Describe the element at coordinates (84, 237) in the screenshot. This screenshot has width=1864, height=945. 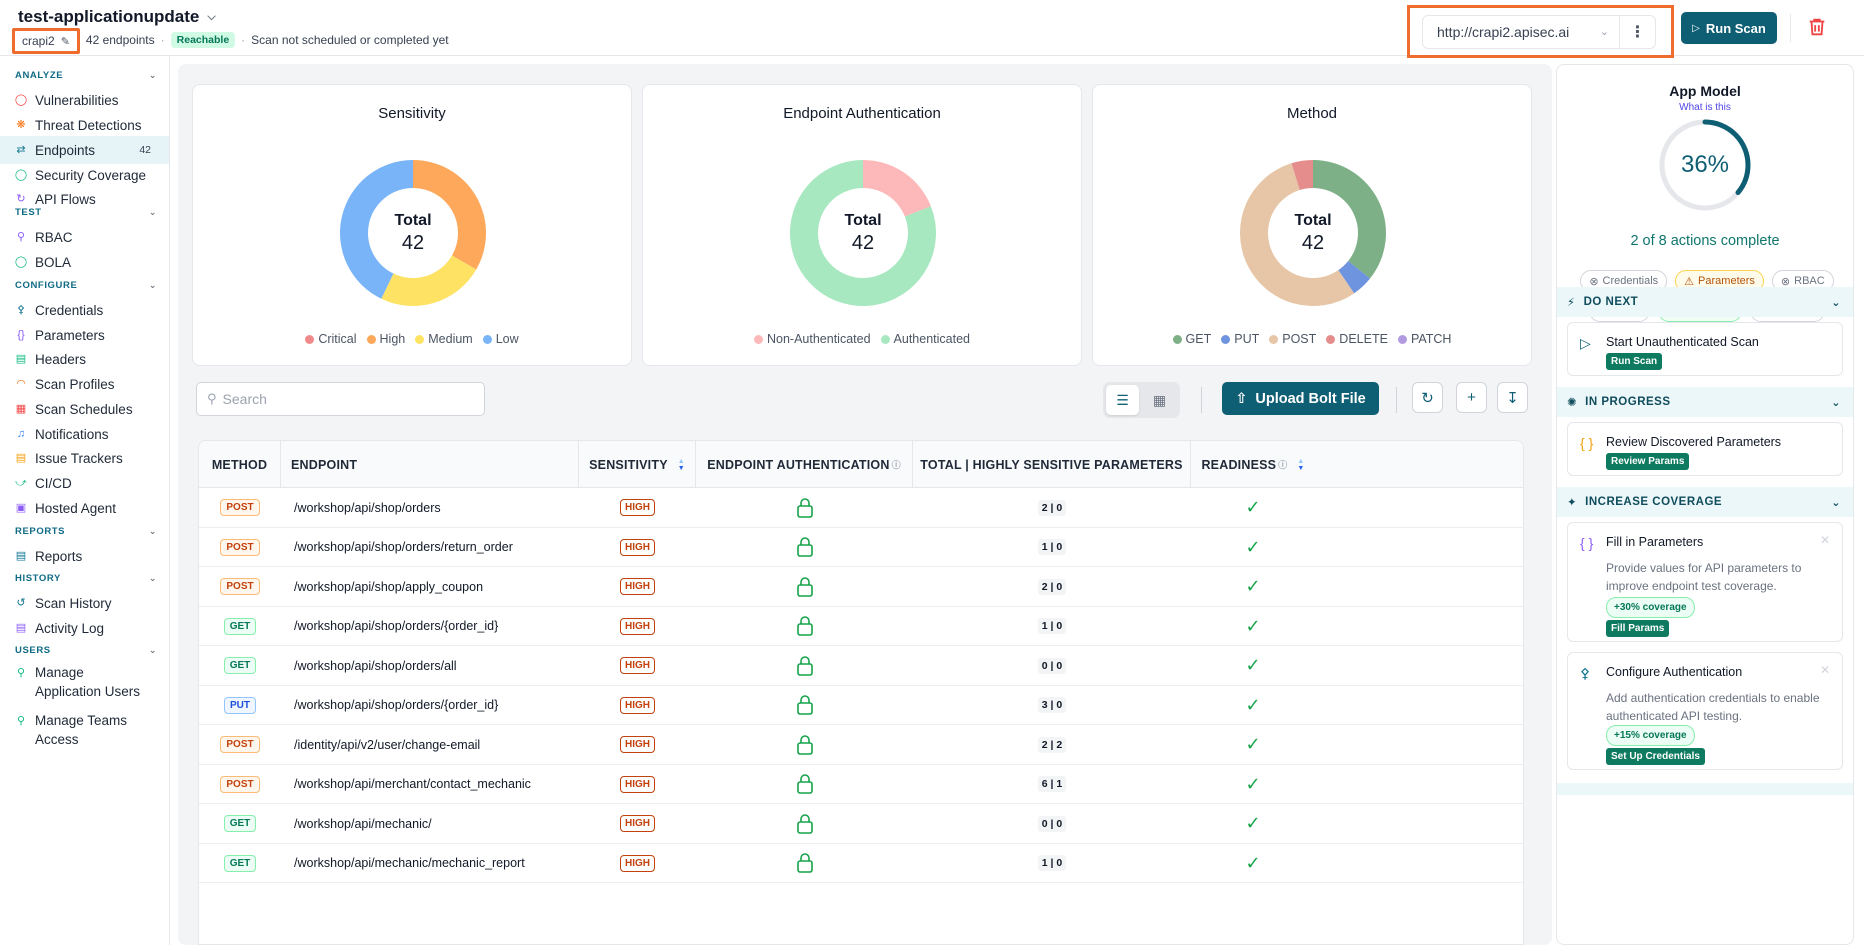
I see `sidebar-item-rbac: ⚲ RBAC` at that location.